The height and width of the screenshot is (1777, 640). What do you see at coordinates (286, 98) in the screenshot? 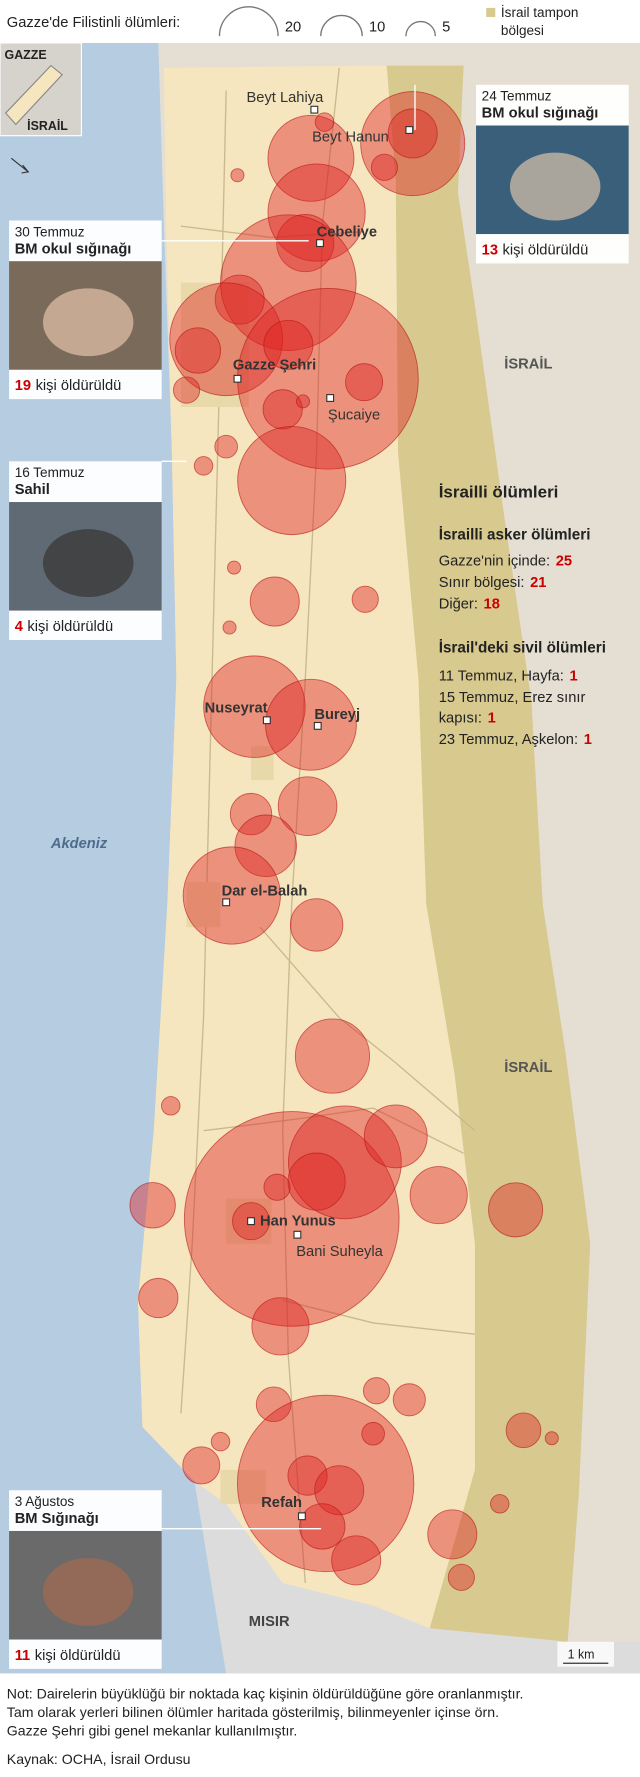
I see `place-label: Beyt Lahiya` at bounding box center [286, 98].